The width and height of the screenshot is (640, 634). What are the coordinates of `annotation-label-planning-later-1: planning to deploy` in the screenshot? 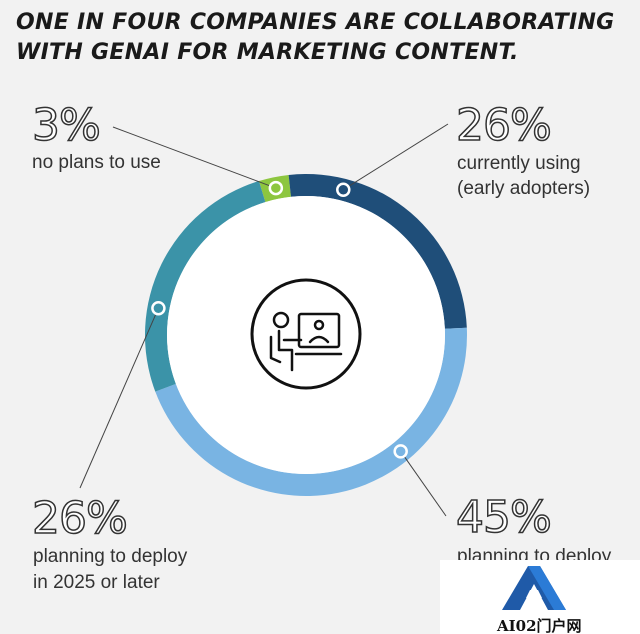 It's located at (110, 556).